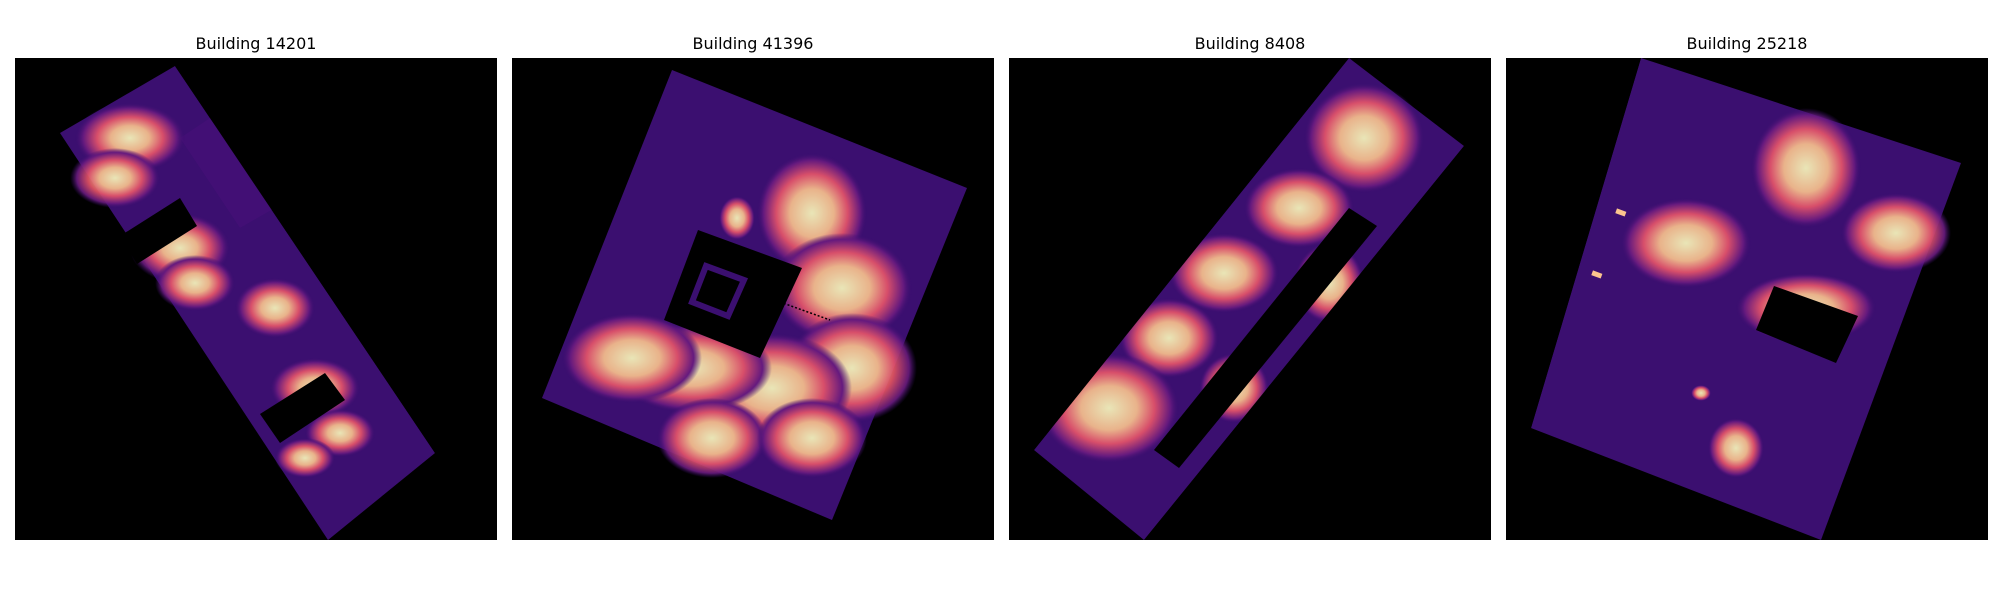 The image size is (2000, 600). Describe the element at coordinates (256, 43) in the screenshot. I see `panel-title-1: Building 14201` at that location.